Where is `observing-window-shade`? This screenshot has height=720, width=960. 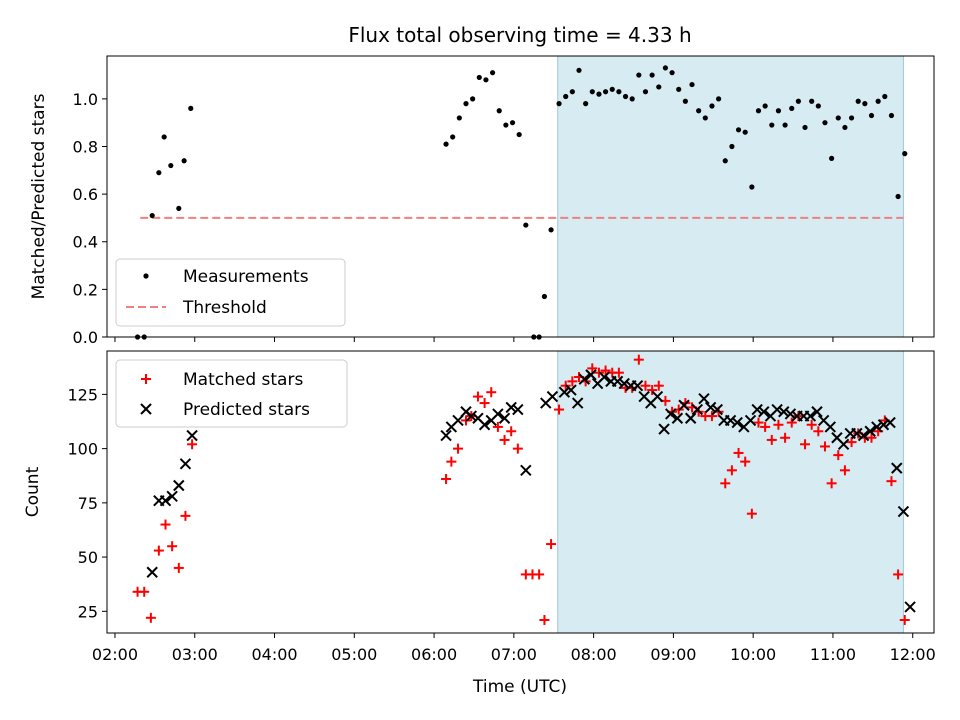
observing-window-shade is located at coordinates (730, 492).